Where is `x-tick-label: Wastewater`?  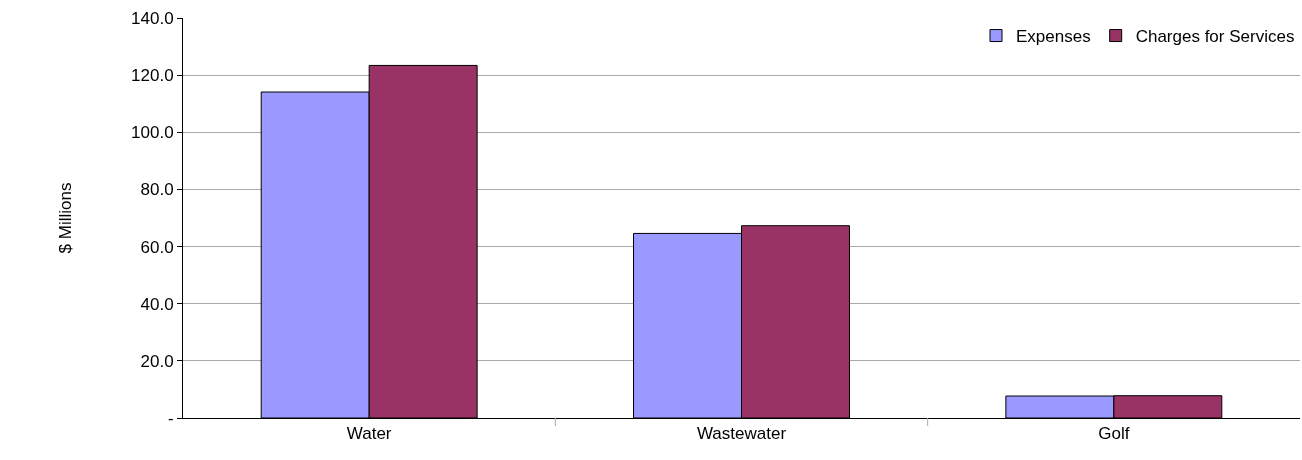 x-tick-label: Wastewater is located at coordinates (741, 434).